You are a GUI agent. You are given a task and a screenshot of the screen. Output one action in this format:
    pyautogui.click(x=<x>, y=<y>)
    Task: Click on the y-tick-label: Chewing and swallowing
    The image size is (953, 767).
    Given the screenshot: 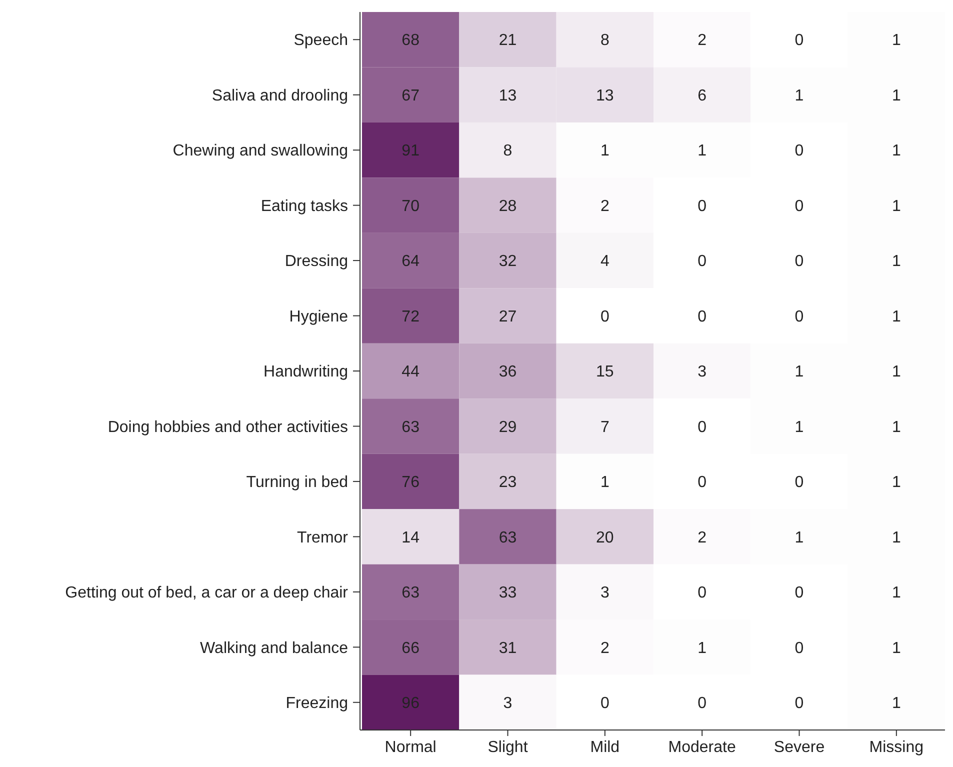 What is the action you would take?
    pyautogui.click(x=260, y=151)
    